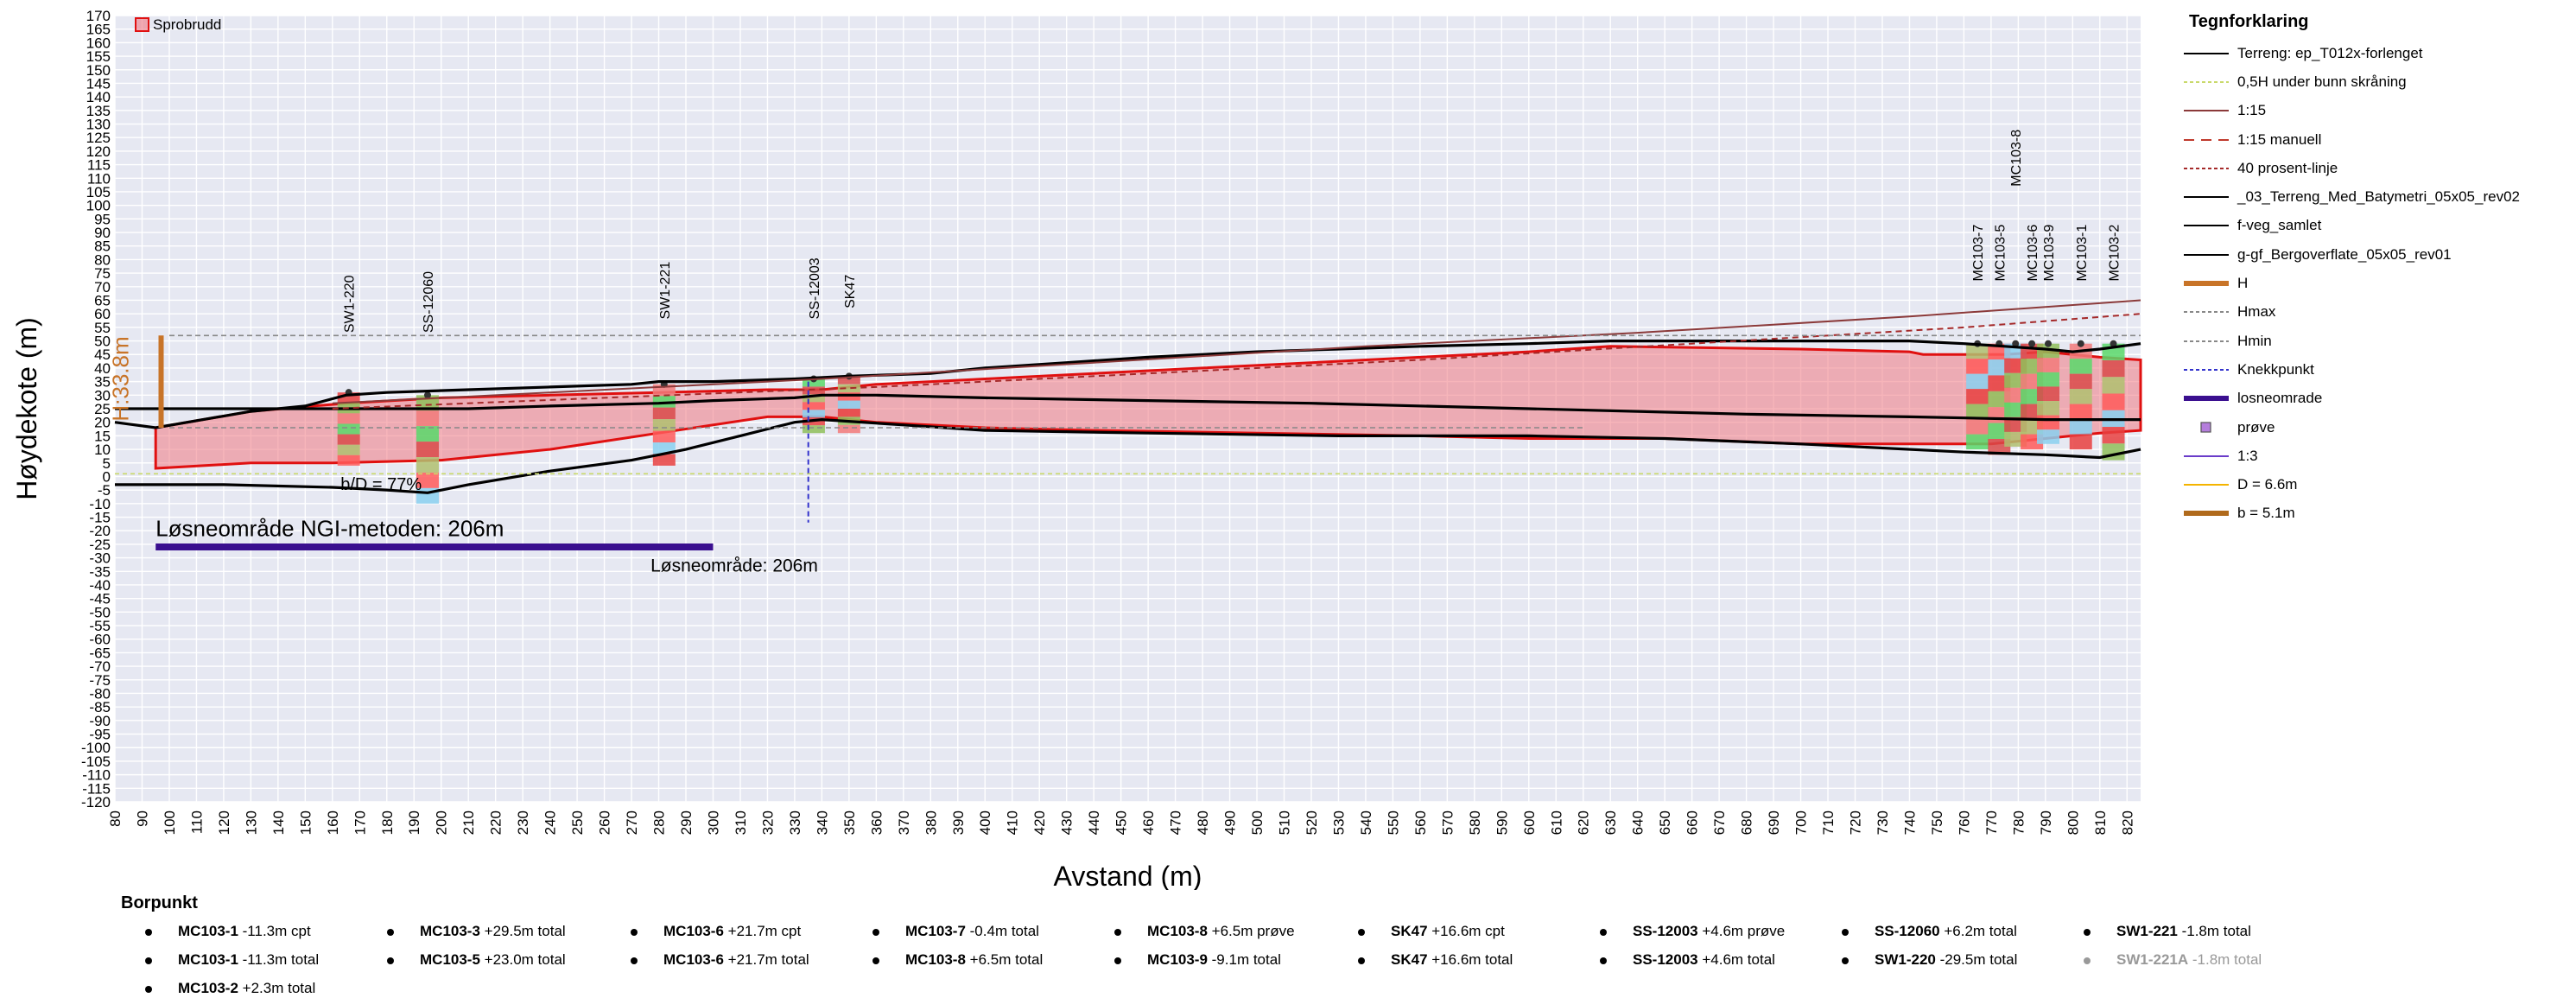 Image resolution: width=2576 pixels, height=998 pixels. I want to click on x-tick-label: 120, so click(224, 822).